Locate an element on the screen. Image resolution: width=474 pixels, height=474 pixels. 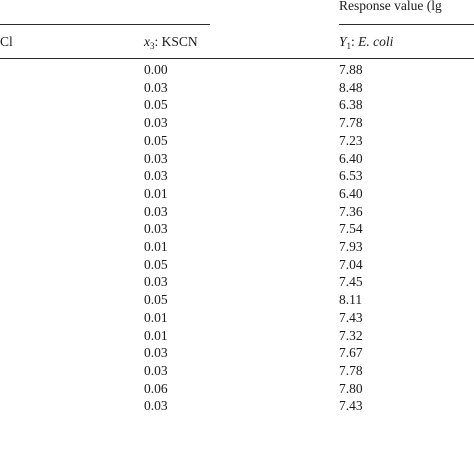
y1-colon: : is located at coordinates (353, 41).